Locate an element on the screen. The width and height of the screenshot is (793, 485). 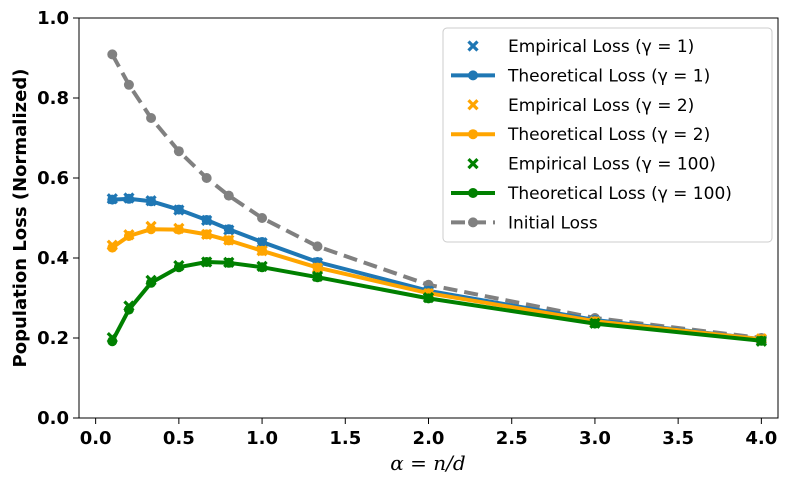
x-tick-label: 3.5 is located at coordinates (678, 438).